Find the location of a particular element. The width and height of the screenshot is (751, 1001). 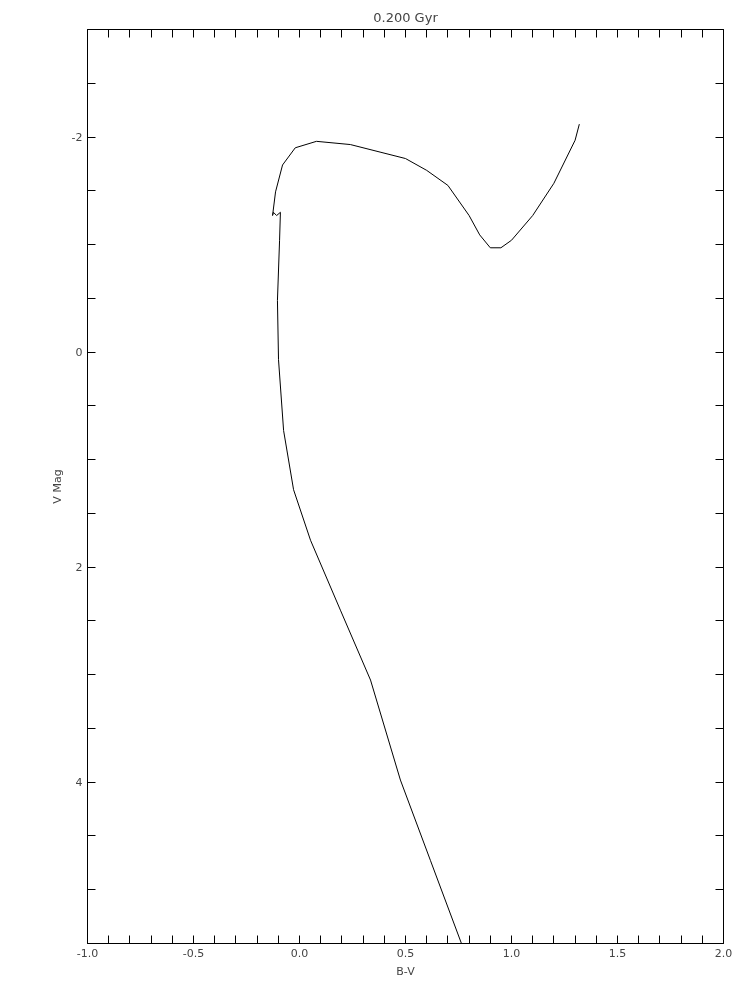

y-tick-label: 4 is located at coordinates (79, 783).